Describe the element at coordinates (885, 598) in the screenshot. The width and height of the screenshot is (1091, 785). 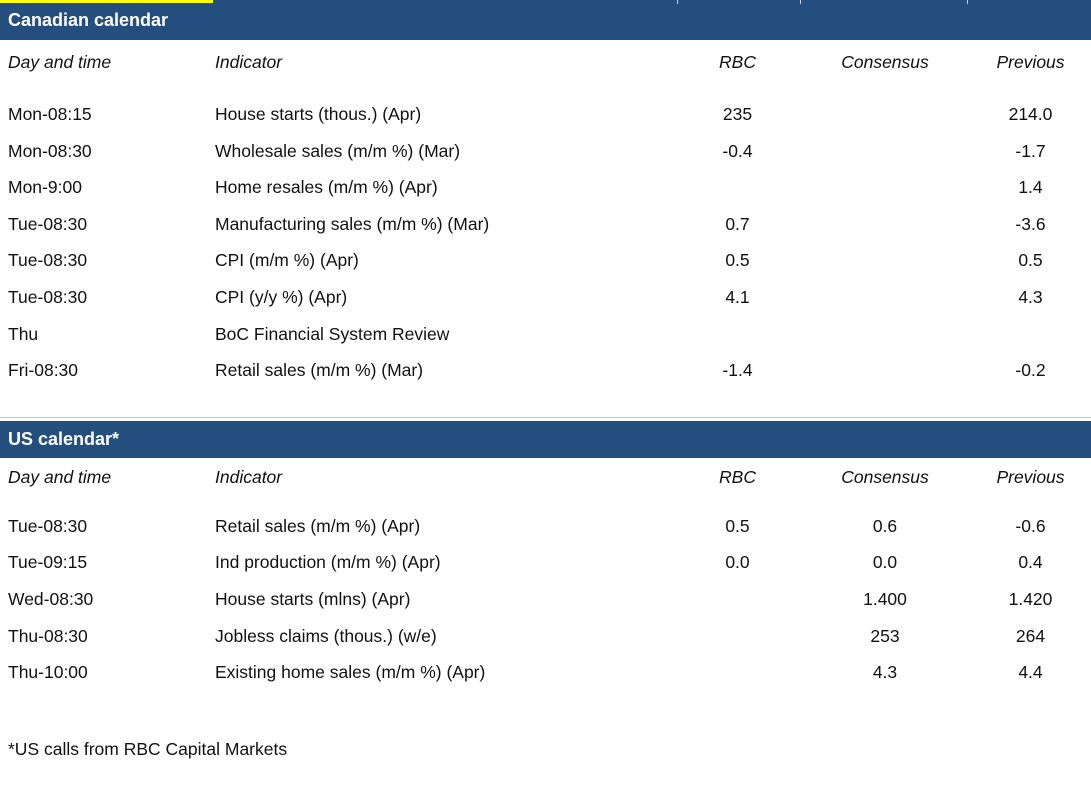
I see `consensus-cell: 1.400` at that location.